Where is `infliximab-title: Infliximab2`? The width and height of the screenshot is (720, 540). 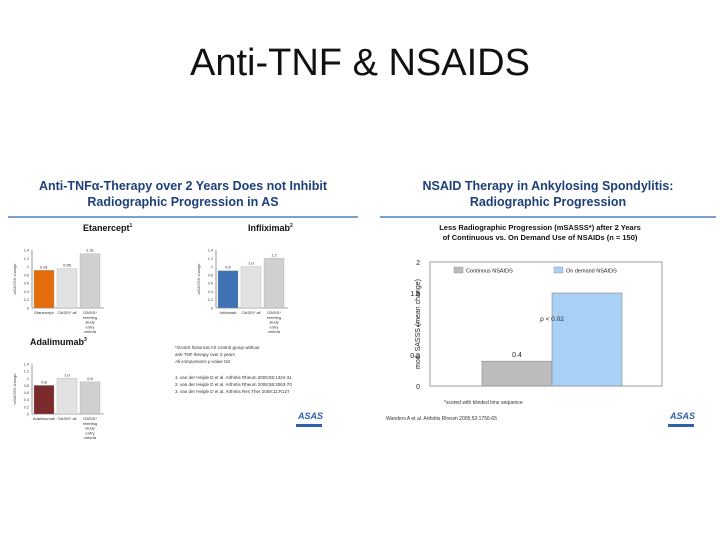
infliximab-title: Infliximab2 is located at coordinates (270, 228).